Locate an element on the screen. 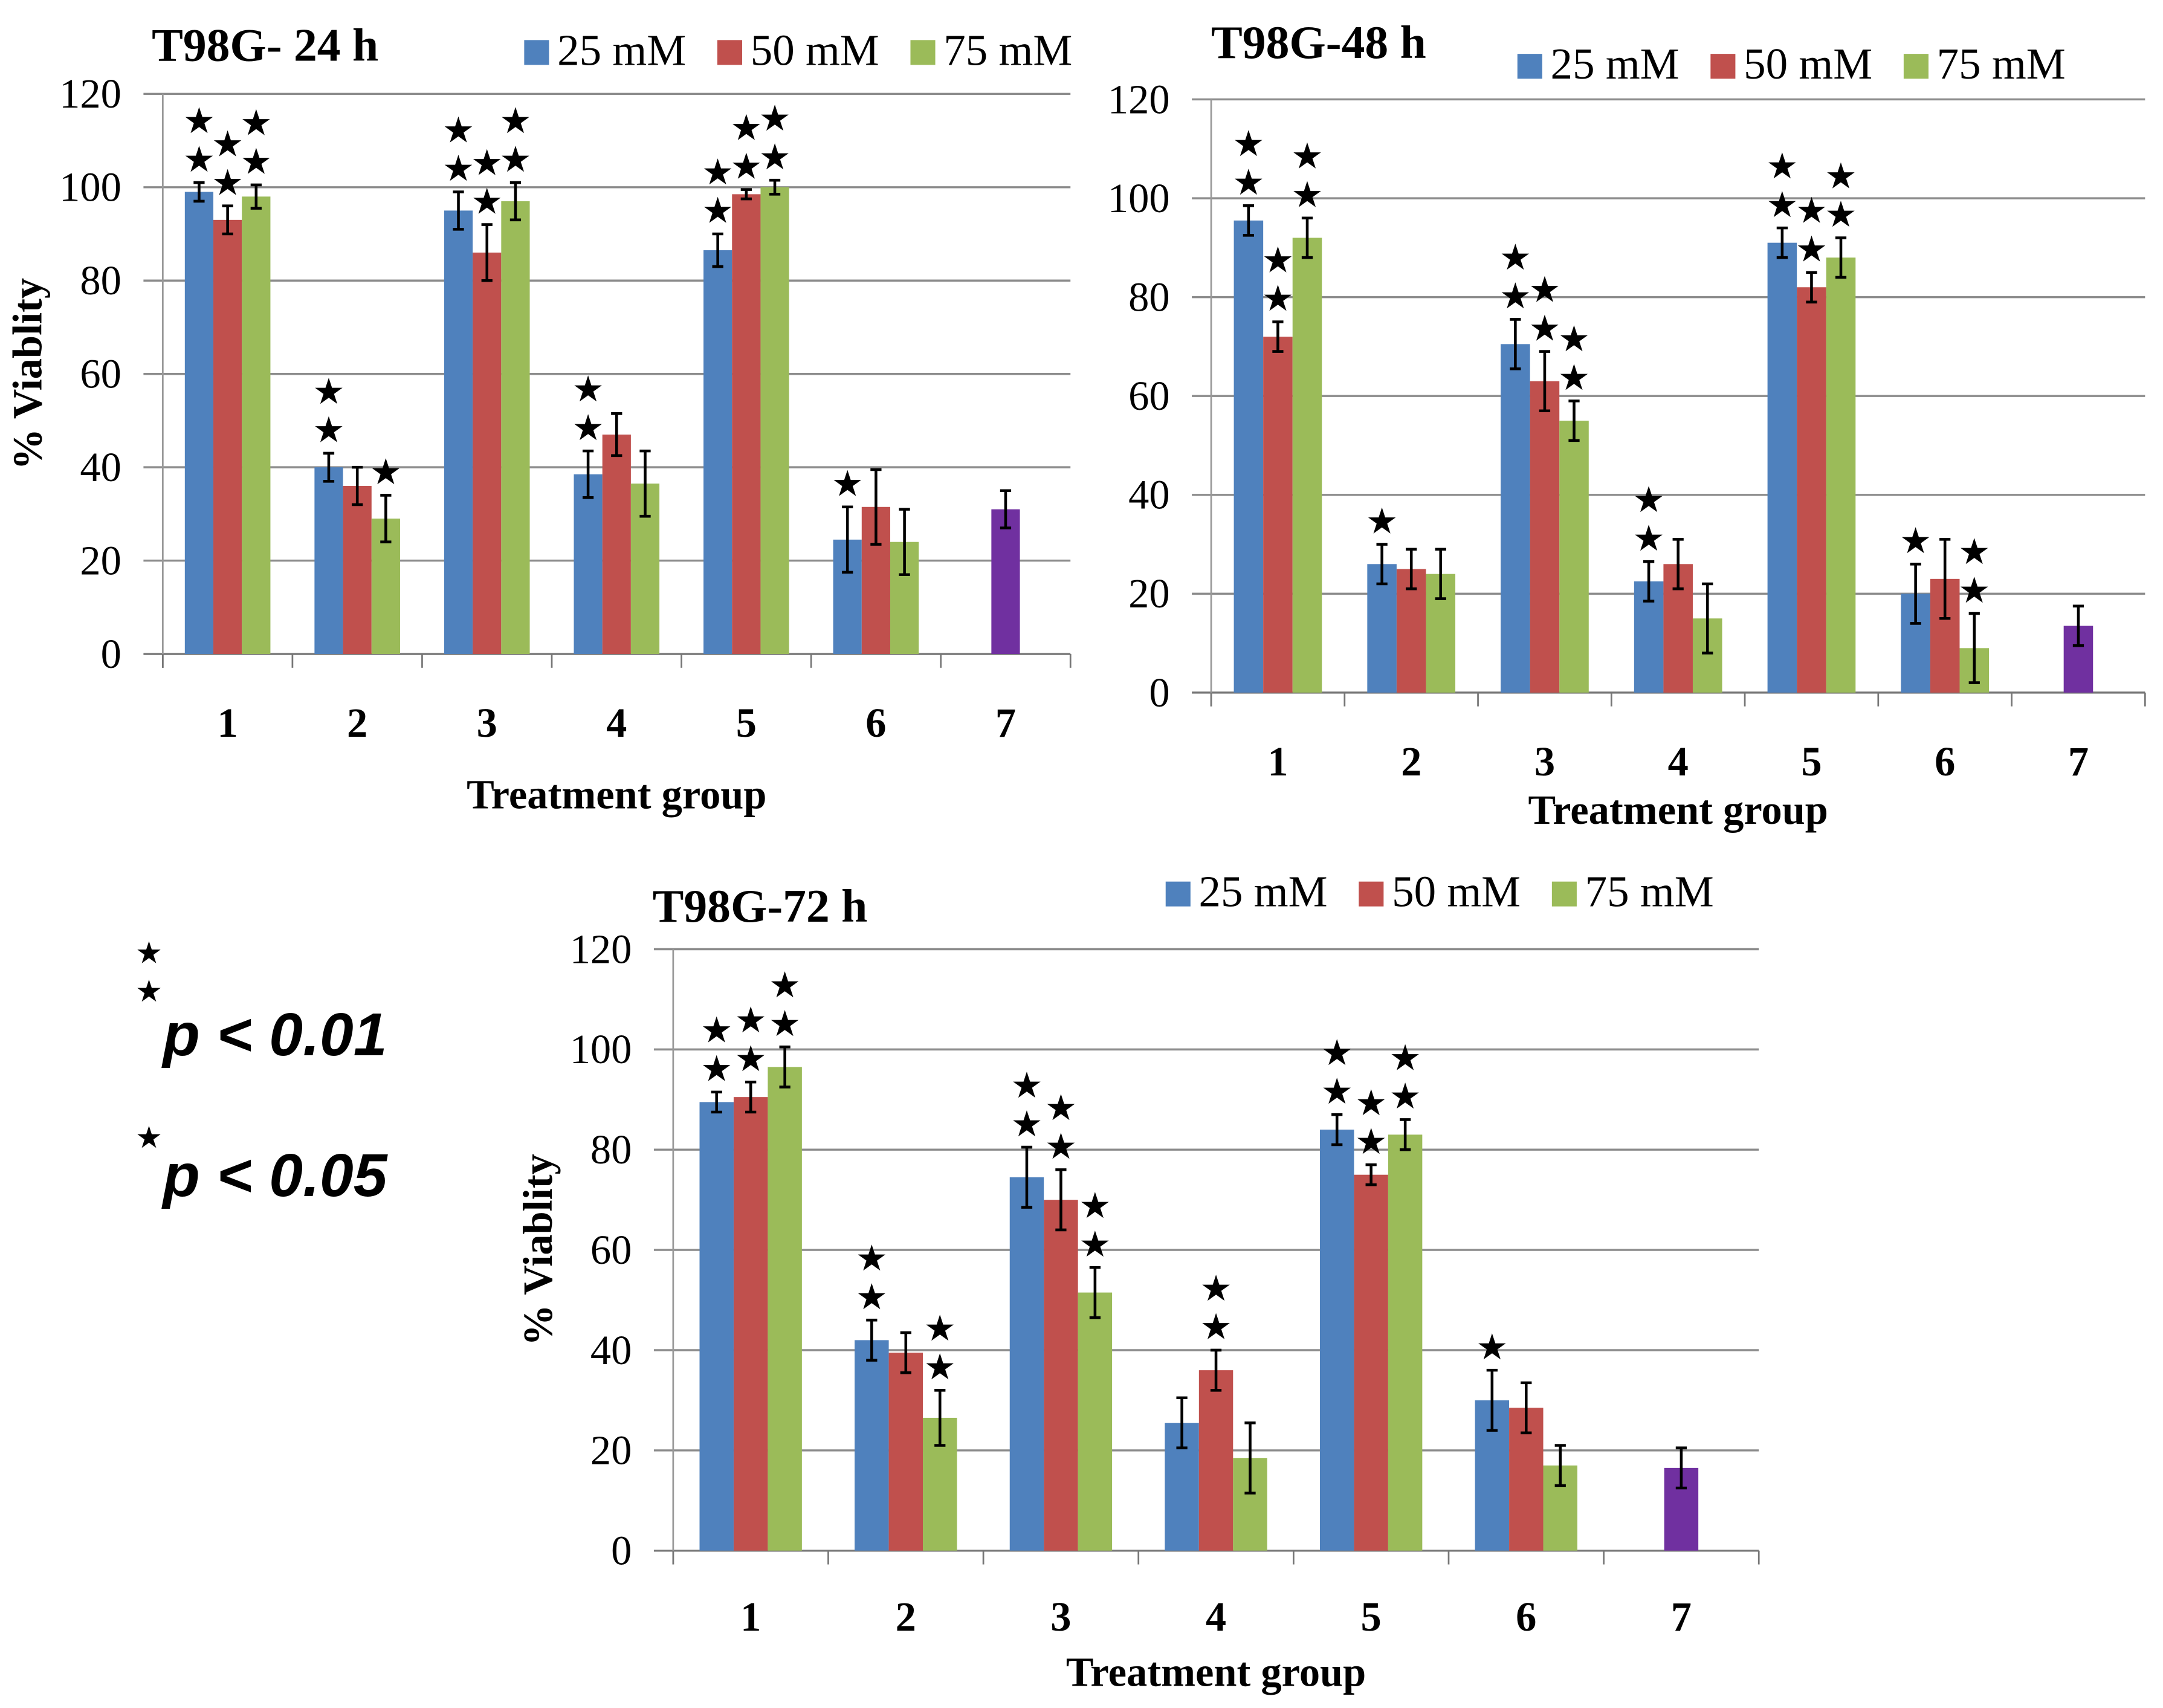 The image size is (2163, 1708). double-star-glyph: ★ is located at coordinates (149, 952).